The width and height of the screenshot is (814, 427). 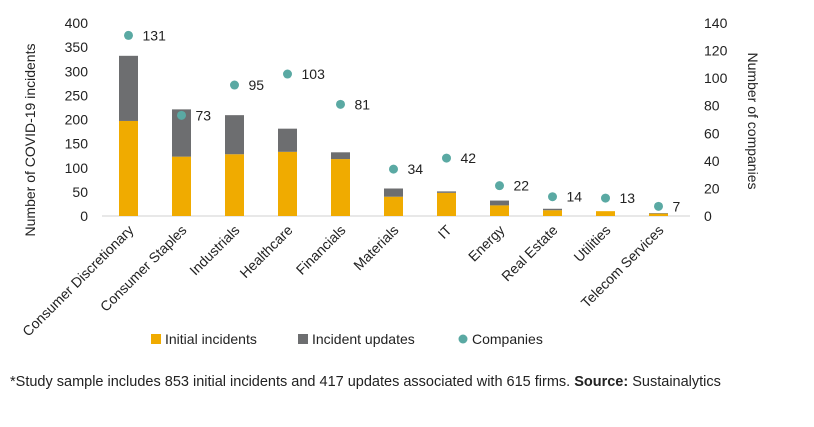 I want to click on y-tick-label: 400, so click(x=77, y=23).